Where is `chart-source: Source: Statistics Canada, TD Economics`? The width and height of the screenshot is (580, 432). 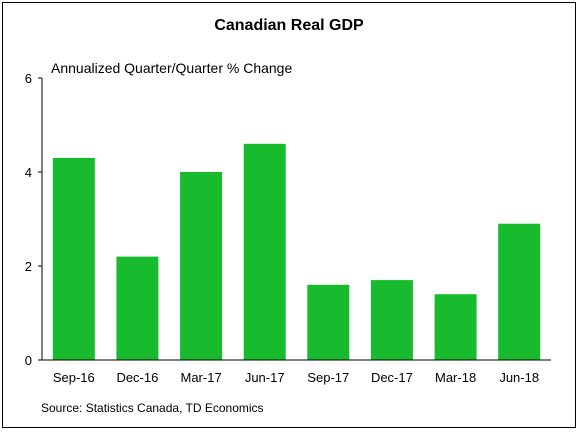 chart-source: Source: Statistics Canada, TD Economics is located at coordinates (152, 408).